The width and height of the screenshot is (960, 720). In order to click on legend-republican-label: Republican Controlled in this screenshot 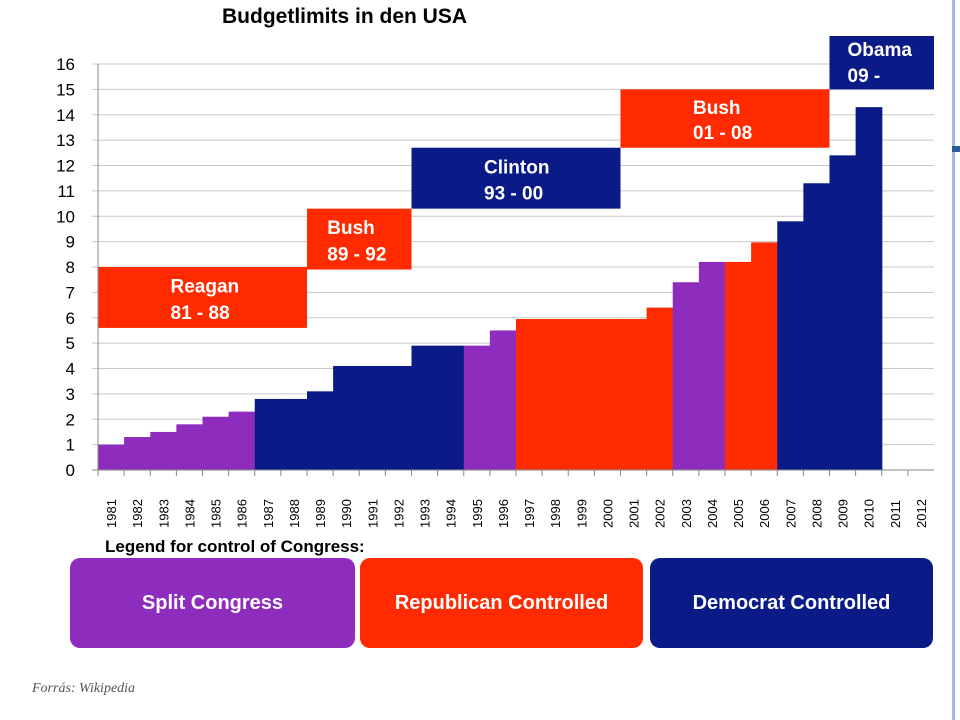, I will do `click(501, 602)`.